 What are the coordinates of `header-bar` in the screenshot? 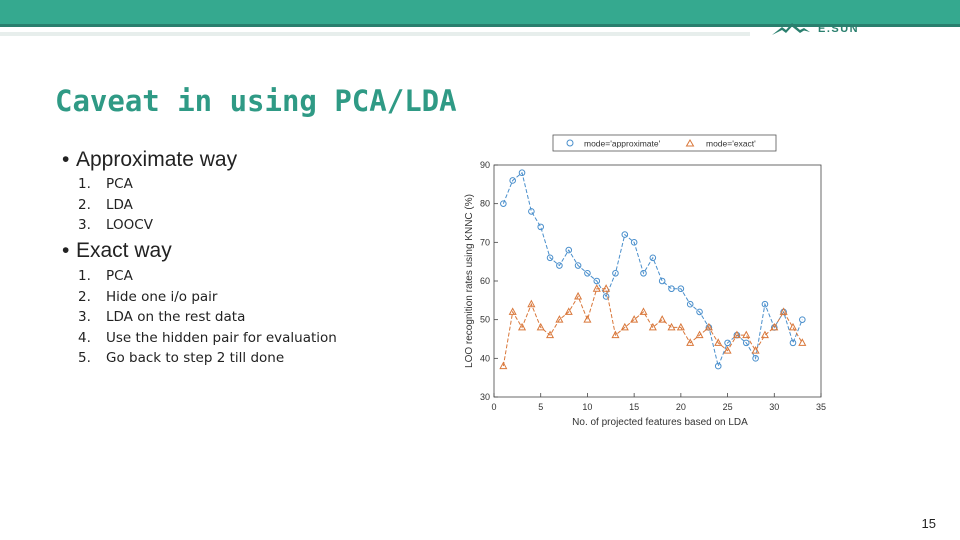 It's located at (480, 12).